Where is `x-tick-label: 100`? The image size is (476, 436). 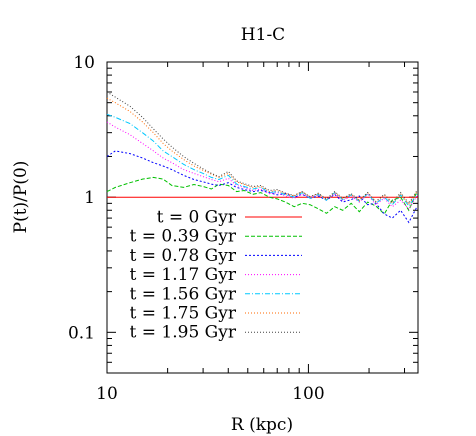 x-tick-label: 100 is located at coordinates (308, 394).